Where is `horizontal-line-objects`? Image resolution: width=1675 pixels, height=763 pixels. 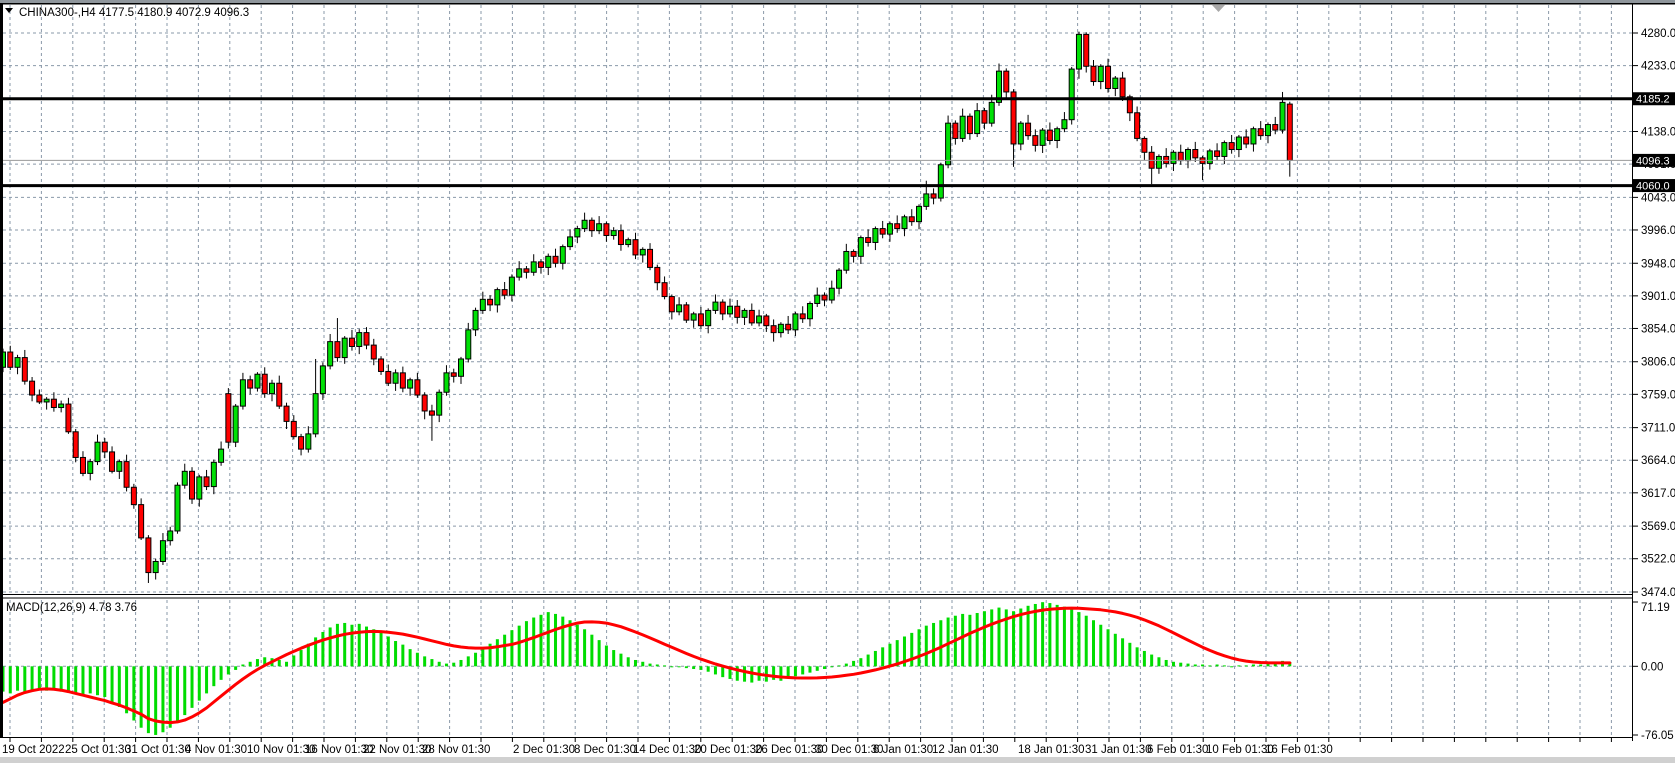 horizontal-line-objects is located at coordinates (816, 142).